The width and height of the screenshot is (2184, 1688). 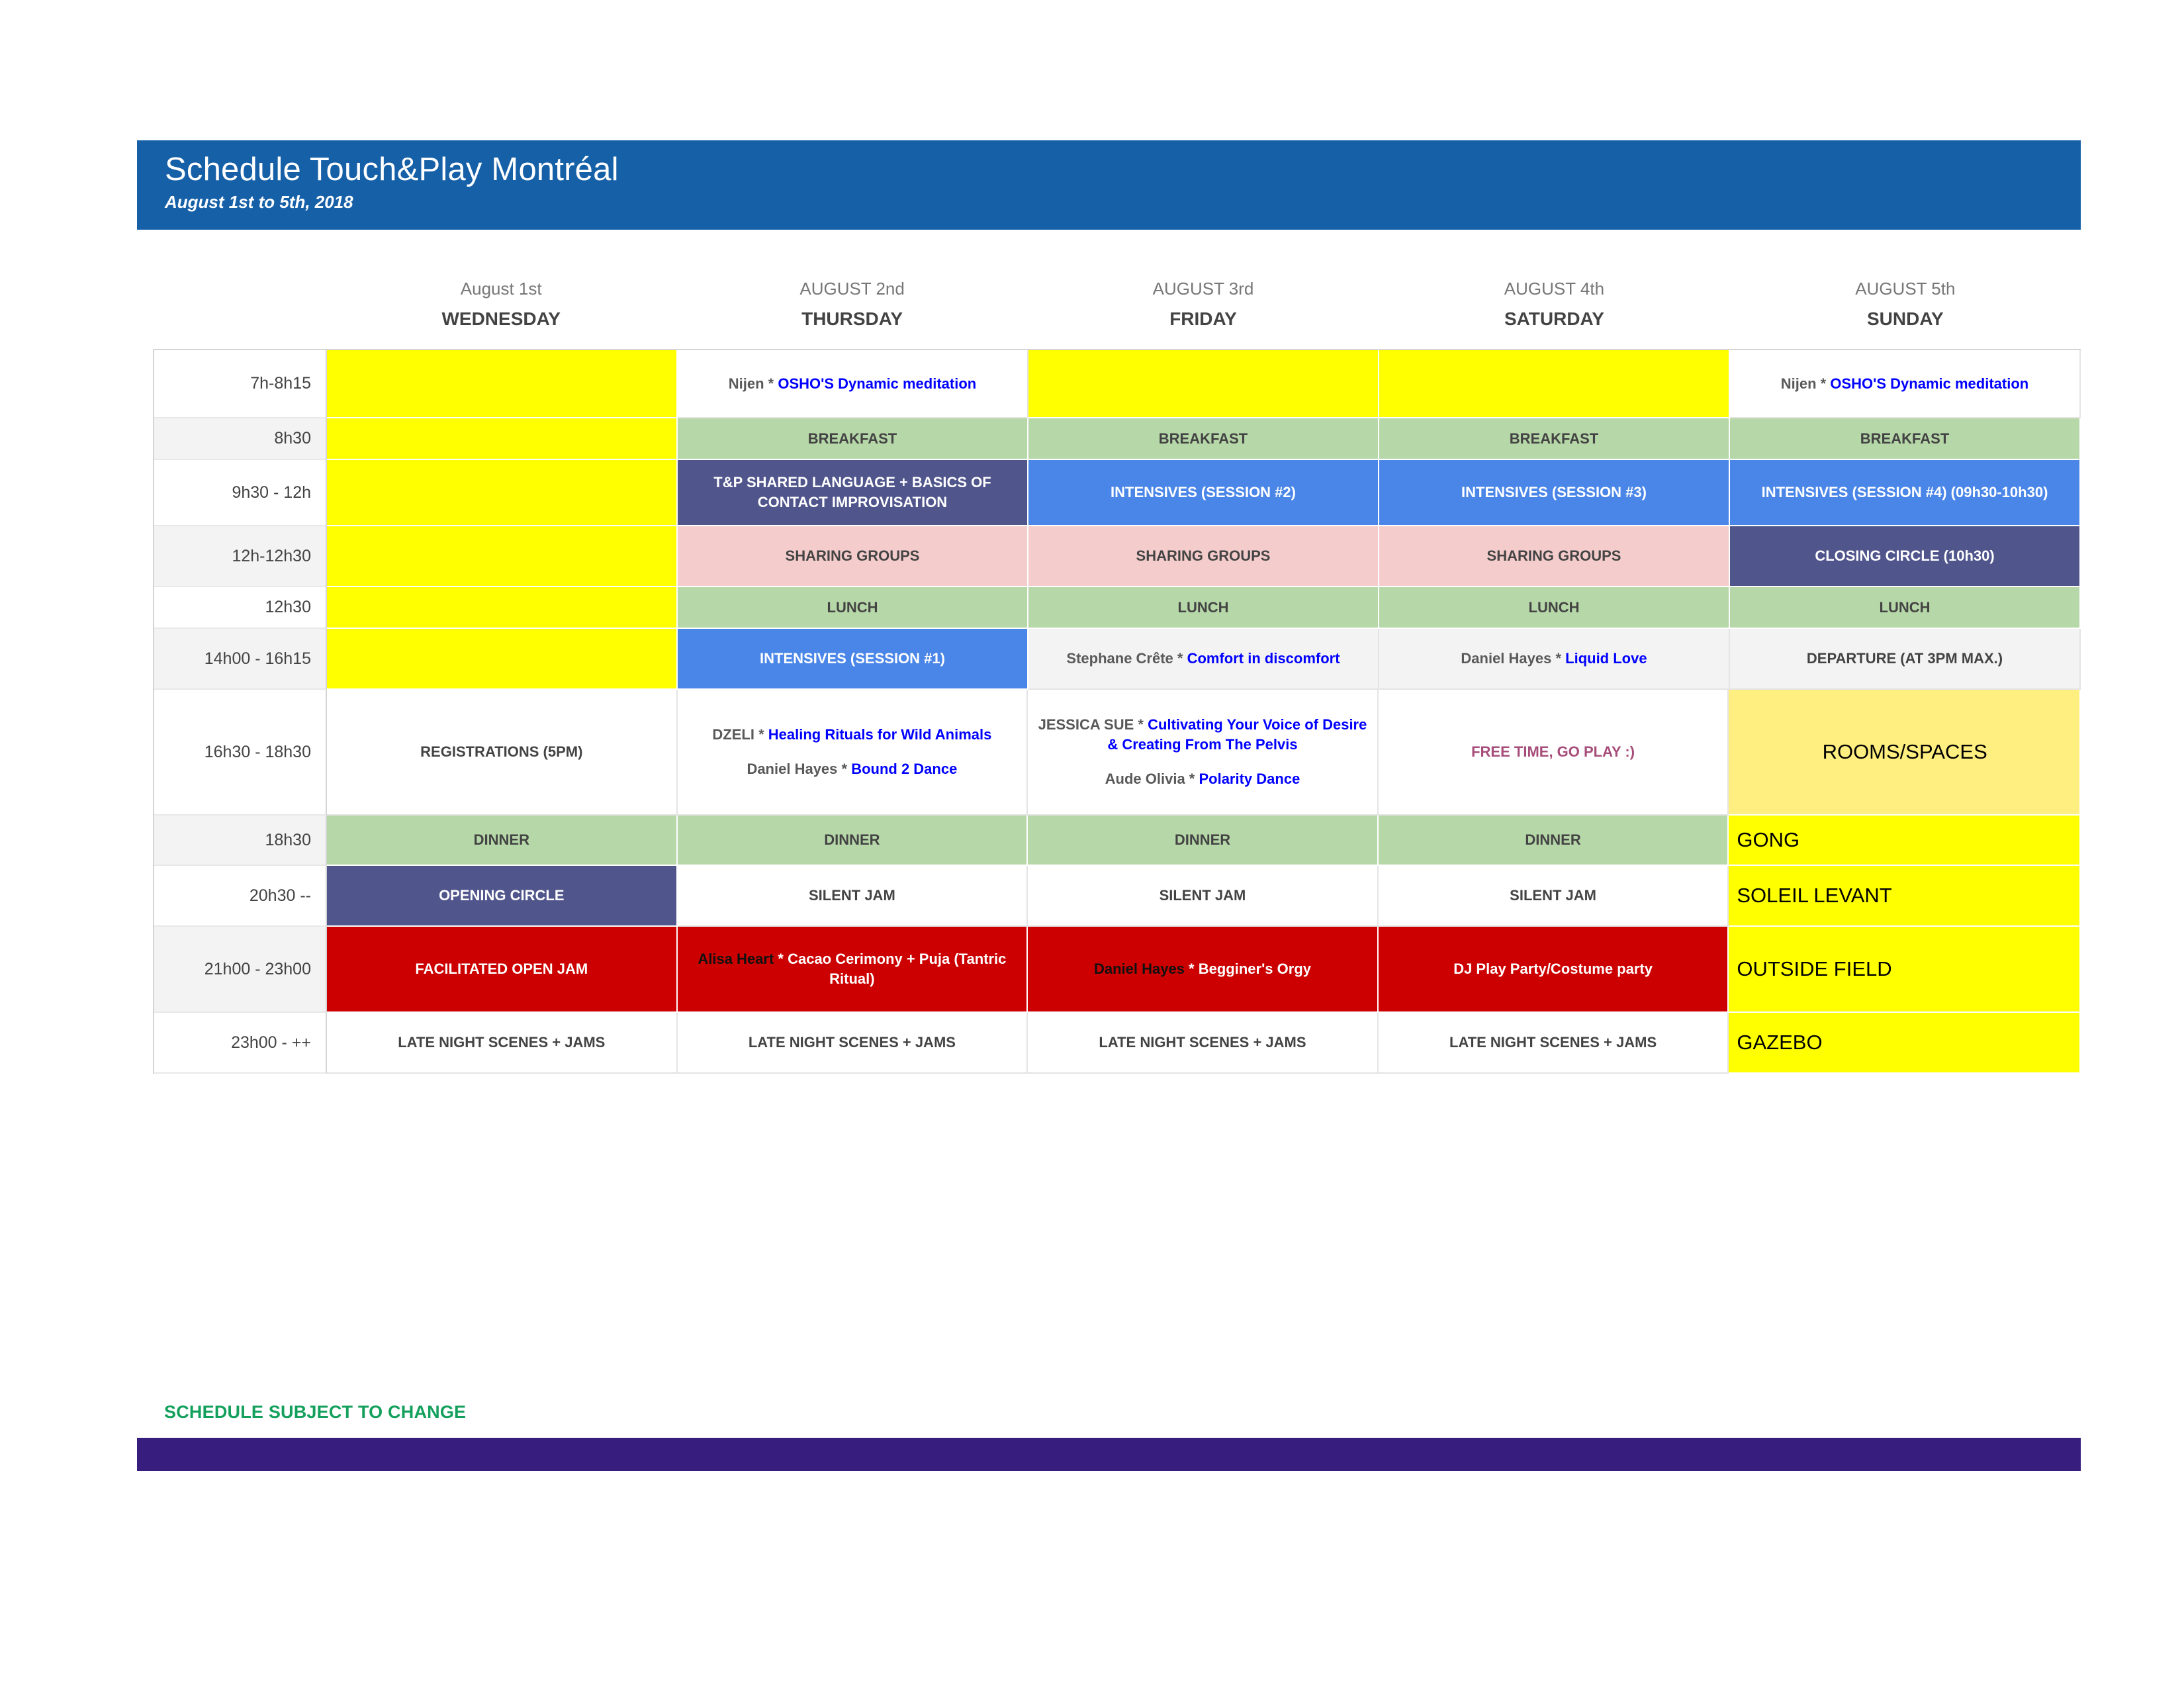 I want to click on cell-thu-8h30: BREAKFAST, so click(x=853, y=439).